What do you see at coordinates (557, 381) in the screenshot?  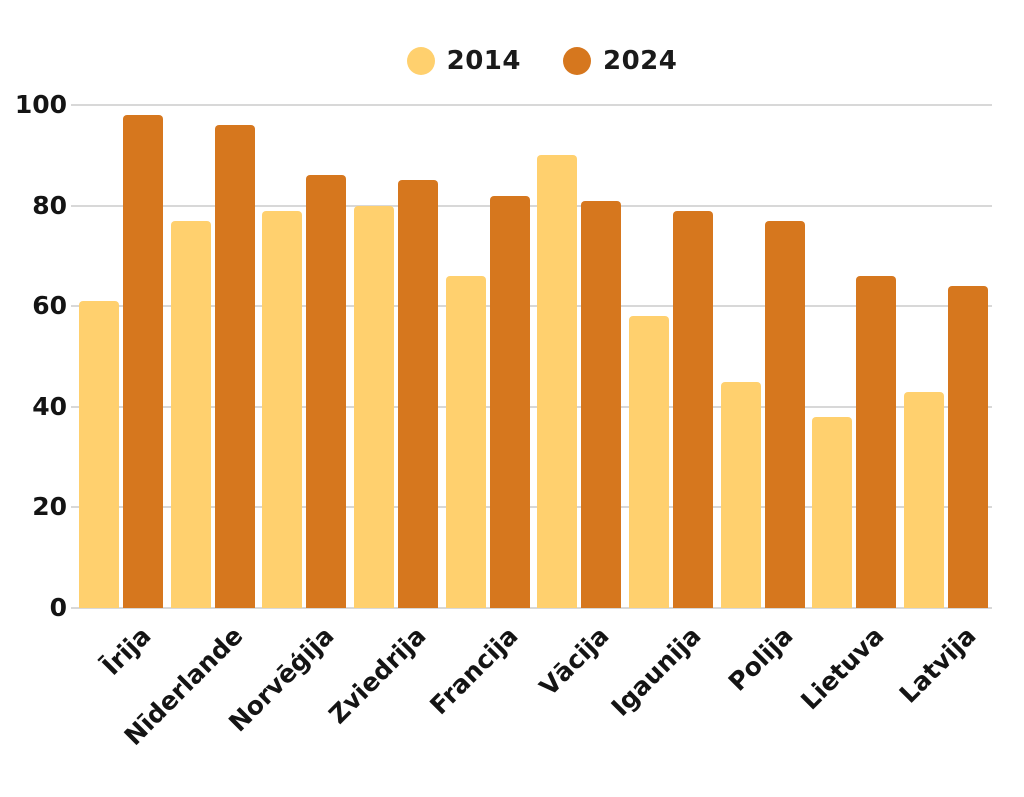 I see `bar-Vācija-2014` at bounding box center [557, 381].